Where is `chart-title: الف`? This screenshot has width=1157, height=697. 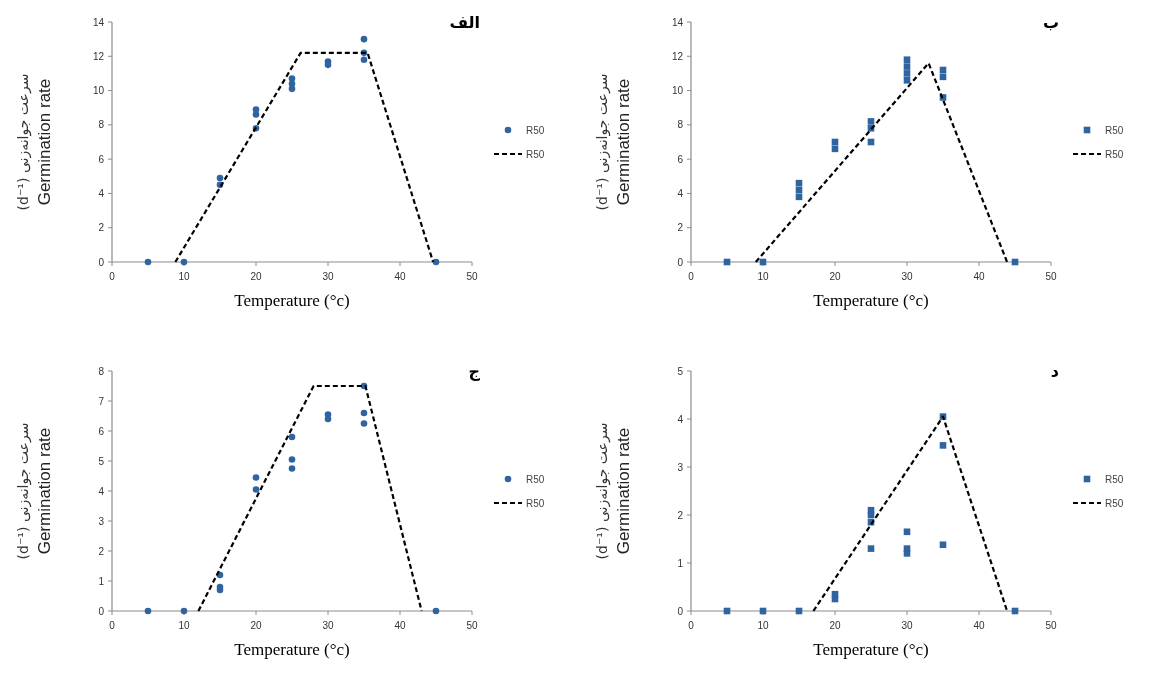 chart-title: الف is located at coordinates (464, 22).